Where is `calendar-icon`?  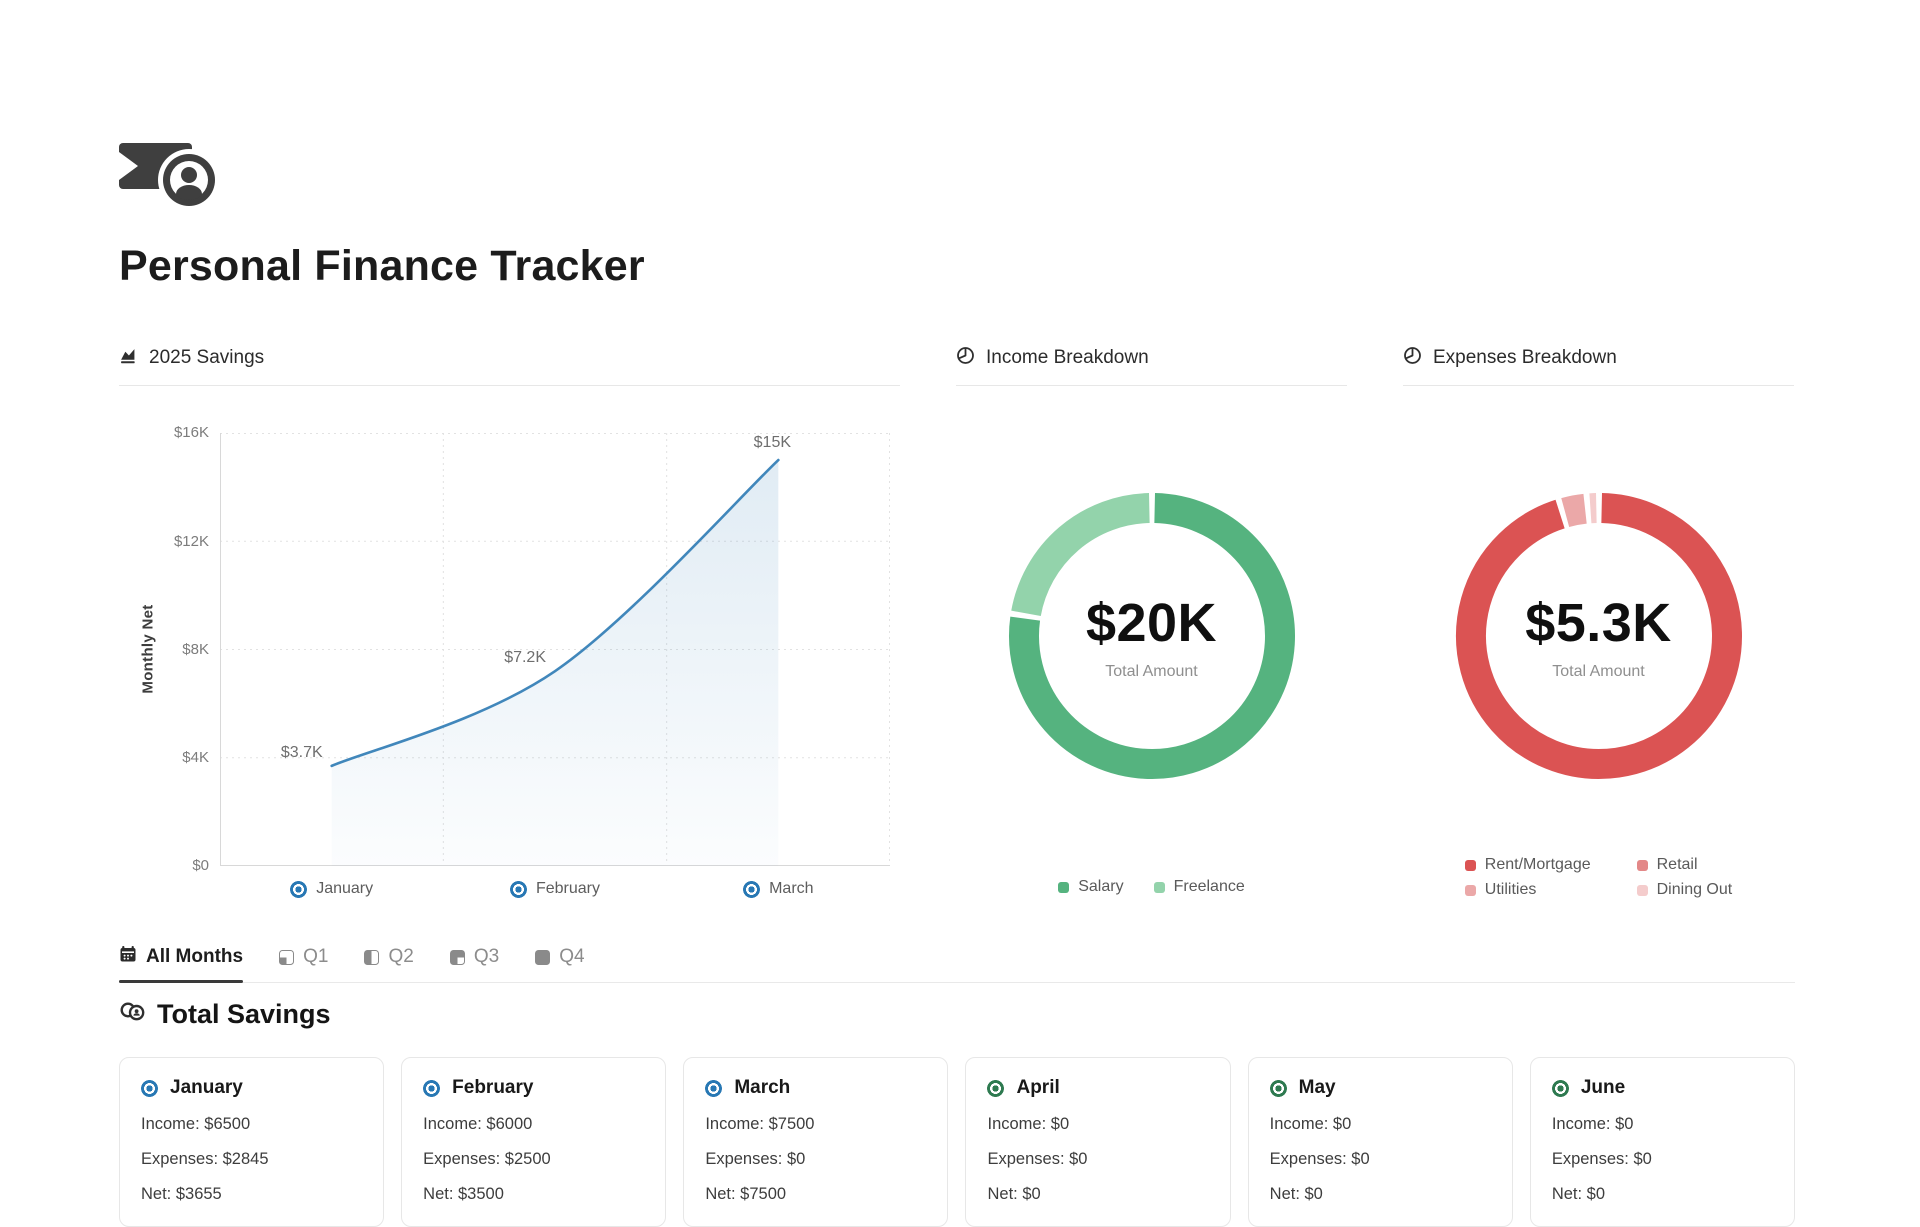 calendar-icon is located at coordinates (128, 957).